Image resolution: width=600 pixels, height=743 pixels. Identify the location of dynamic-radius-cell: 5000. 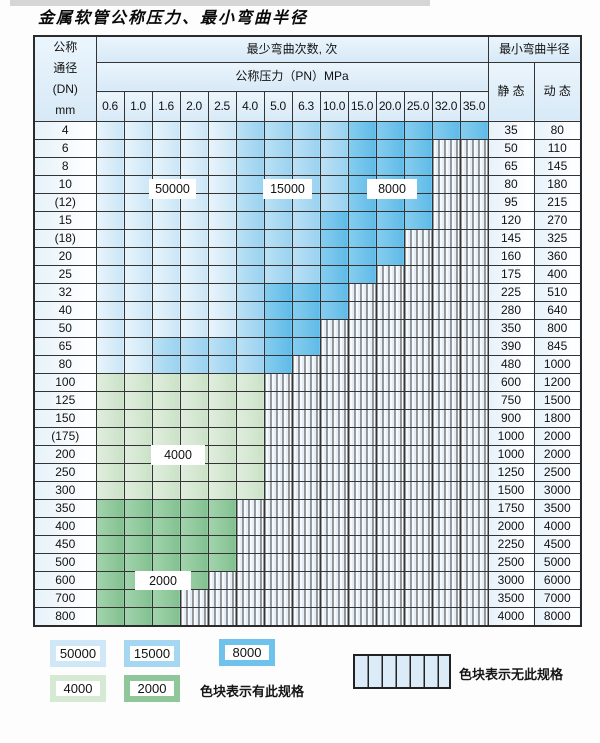
(557, 562).